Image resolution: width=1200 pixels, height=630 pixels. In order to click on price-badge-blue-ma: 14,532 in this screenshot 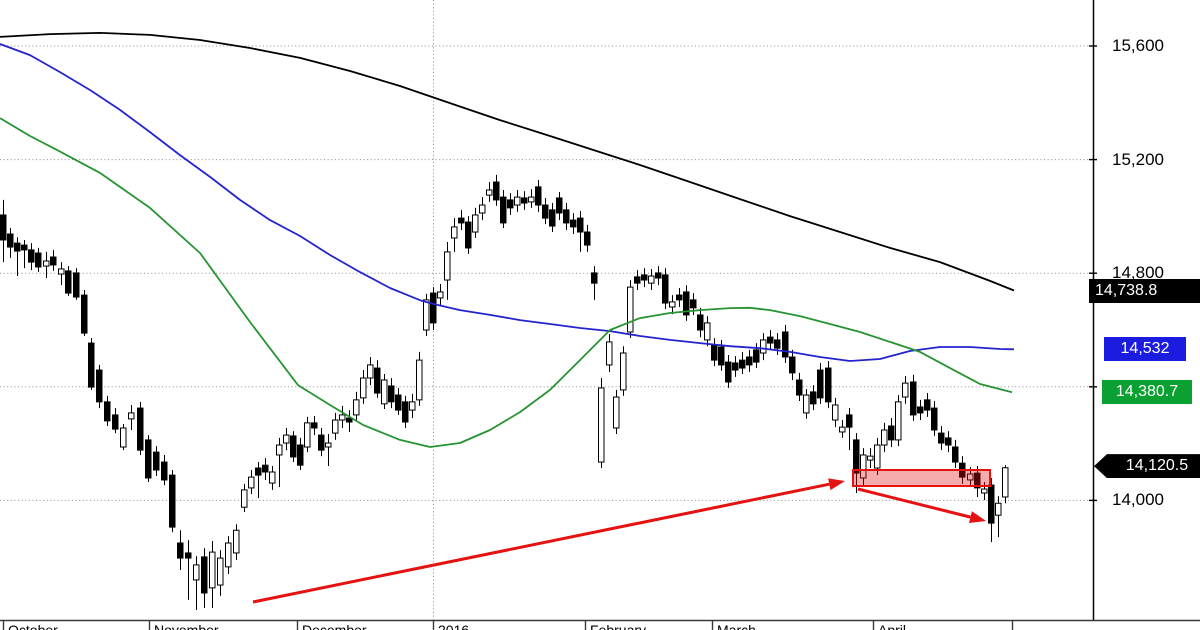, I will do `click(1145, 349)`.